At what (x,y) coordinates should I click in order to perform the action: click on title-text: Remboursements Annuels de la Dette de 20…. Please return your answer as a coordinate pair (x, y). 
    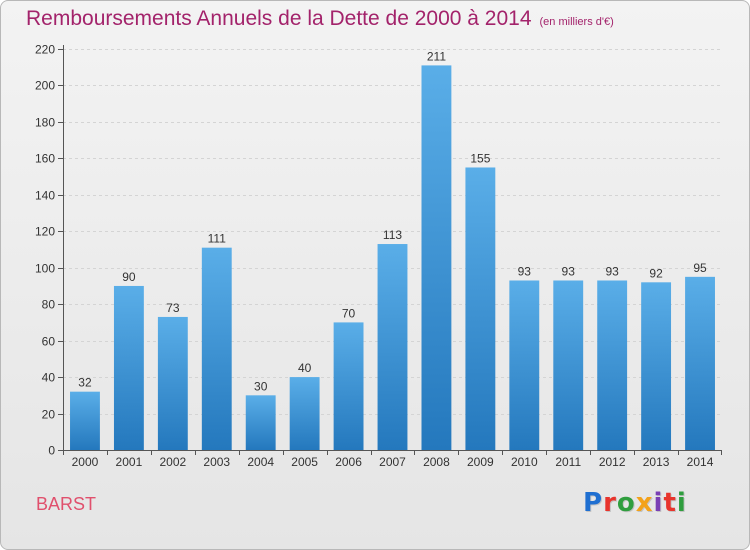
    Looking at the image, I should click on (279, 18).